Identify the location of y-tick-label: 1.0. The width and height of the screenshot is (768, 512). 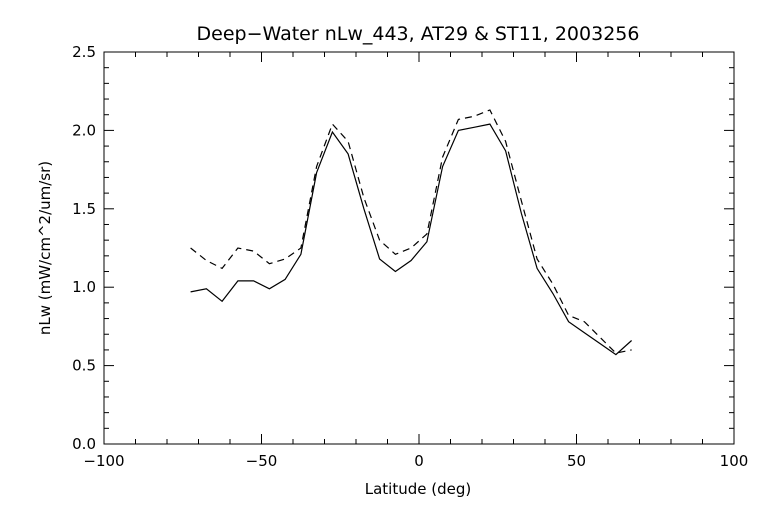
(84, 287).